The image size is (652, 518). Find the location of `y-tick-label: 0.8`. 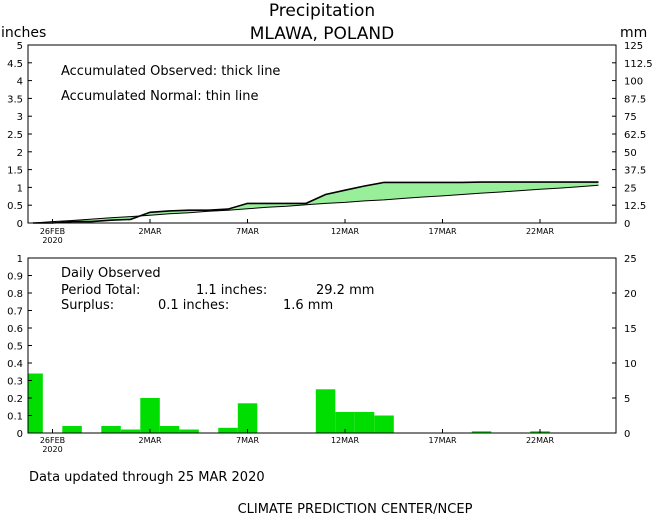

y-tick-label: 0.8 is located at coordinates (15, 294).